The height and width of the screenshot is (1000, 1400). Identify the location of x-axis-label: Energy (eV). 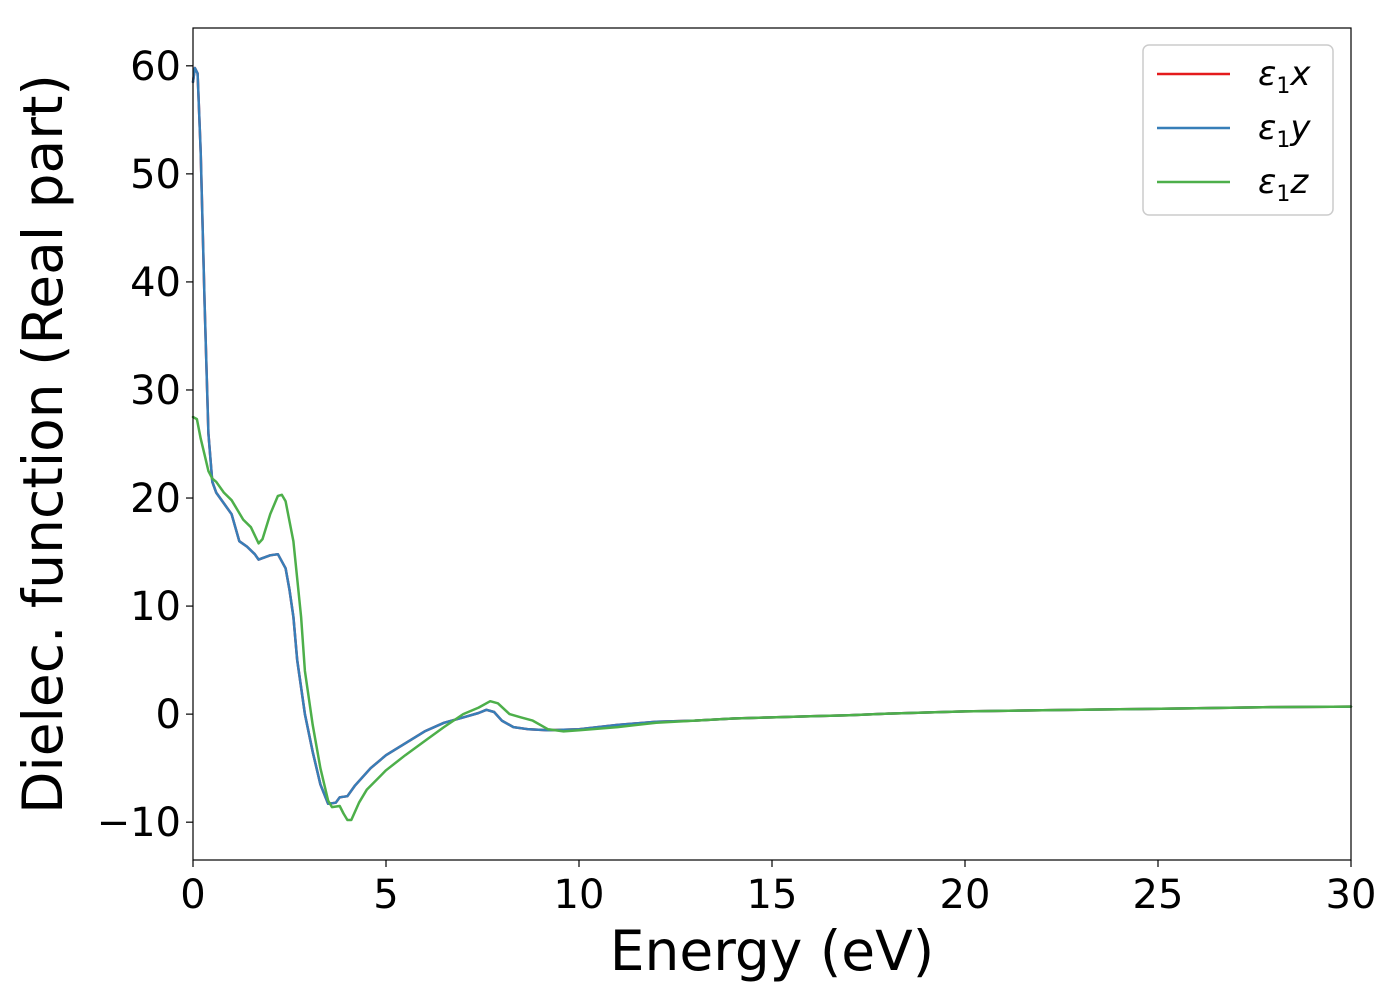
(772, 951).